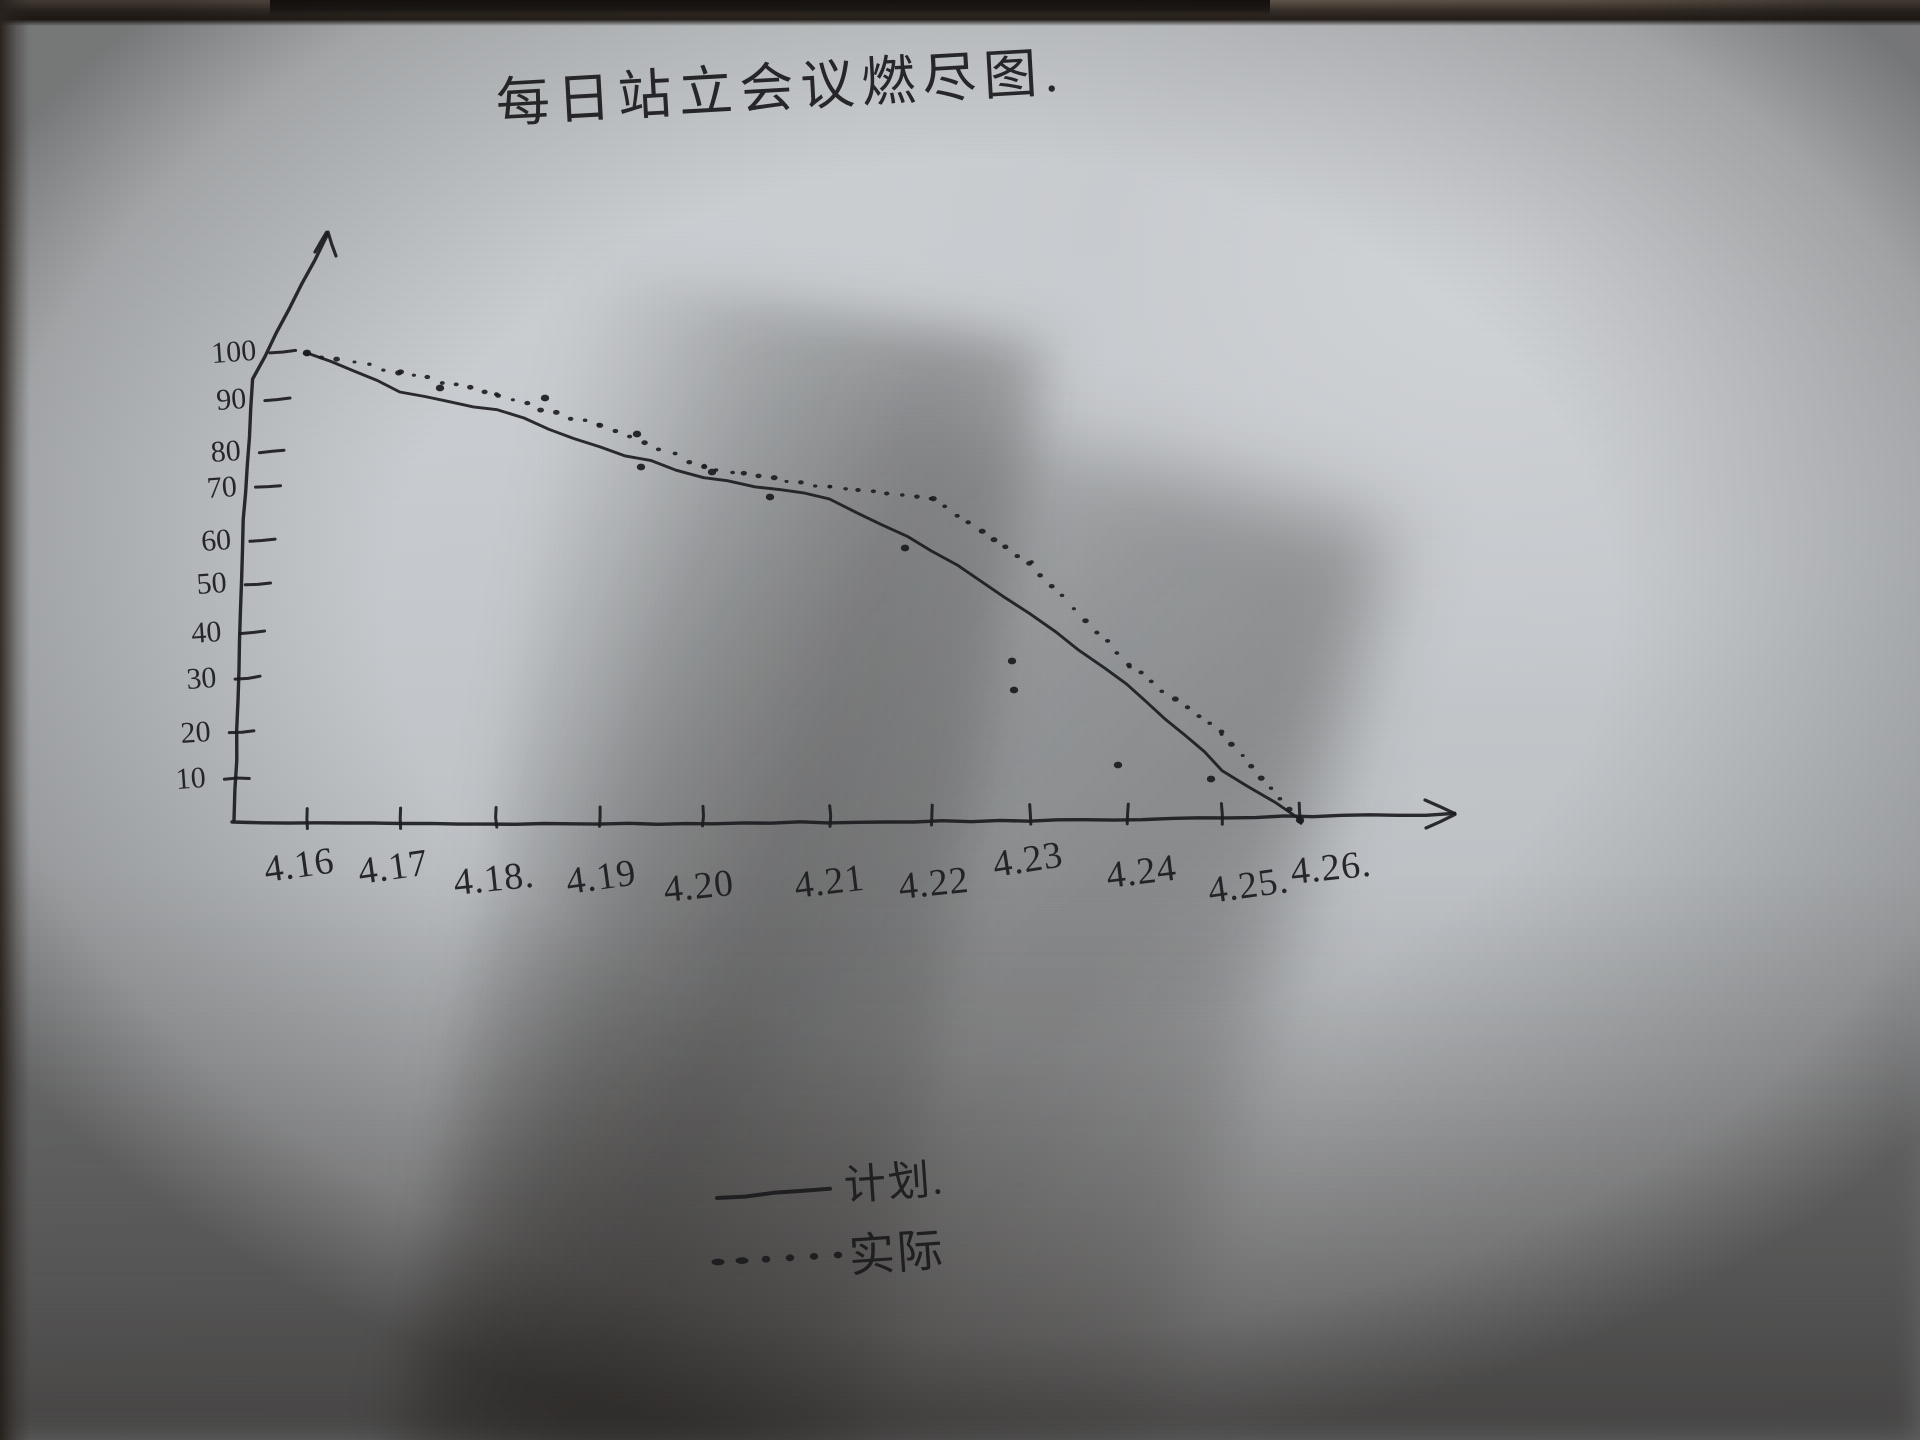 The width and height of the screenshot is (1920, 1440). Describe the element at coordinates (201, 678) in the screenshot. I see `y-axis-tick-label: 30` at that location.